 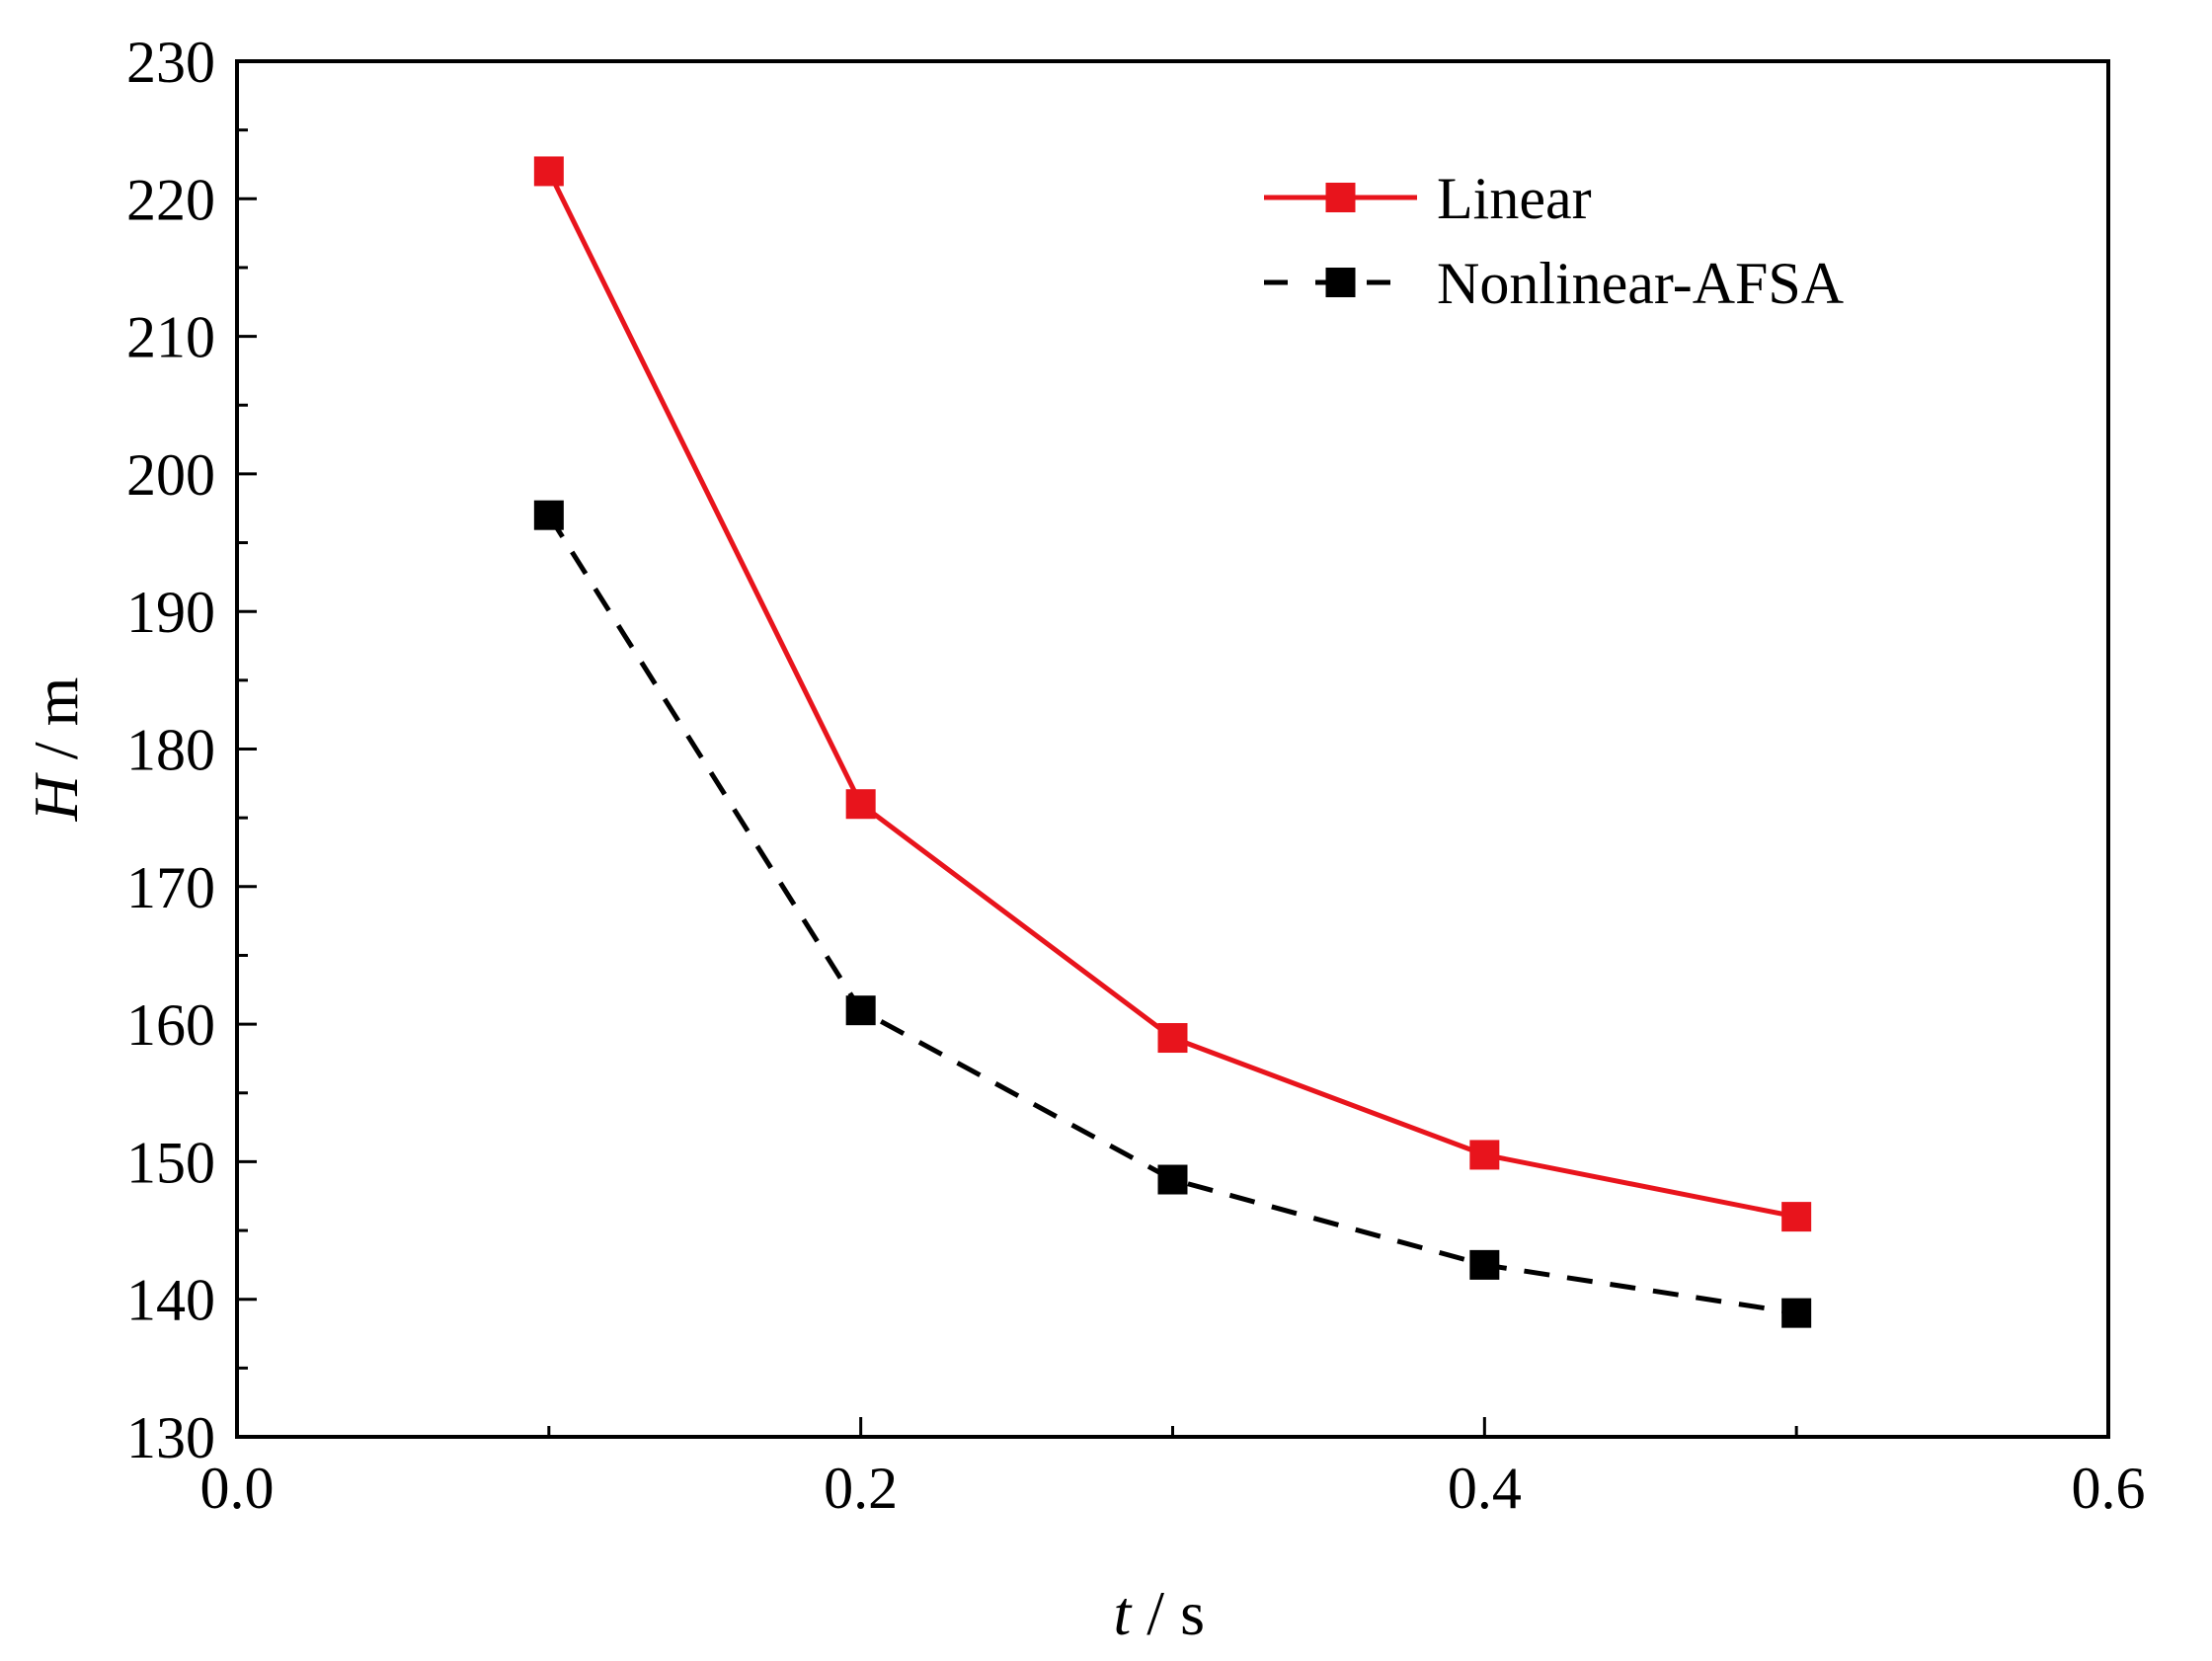 I want to click on x-tick-label: 0.0, so click(x=238, y=1489).